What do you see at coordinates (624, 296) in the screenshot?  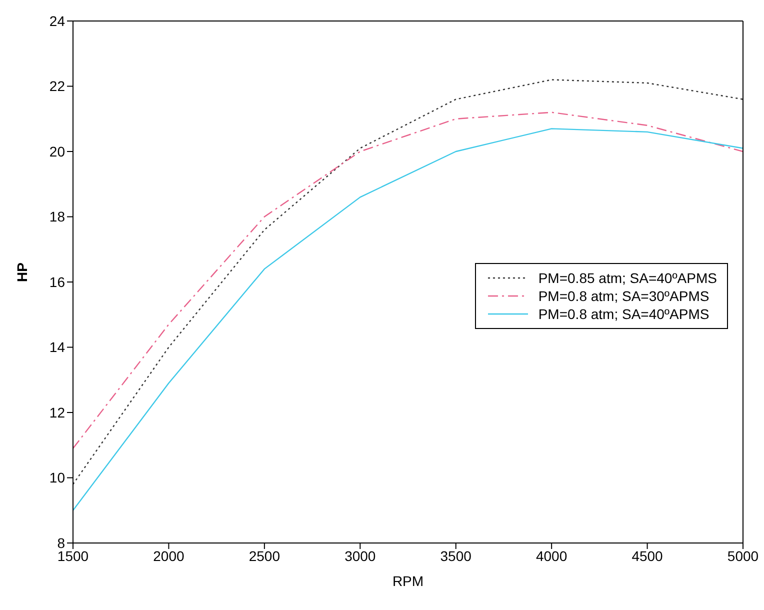 I see `legend-label: PM=0.8 atm; SA=30ºAPMS` at bounding box center [624, 296].